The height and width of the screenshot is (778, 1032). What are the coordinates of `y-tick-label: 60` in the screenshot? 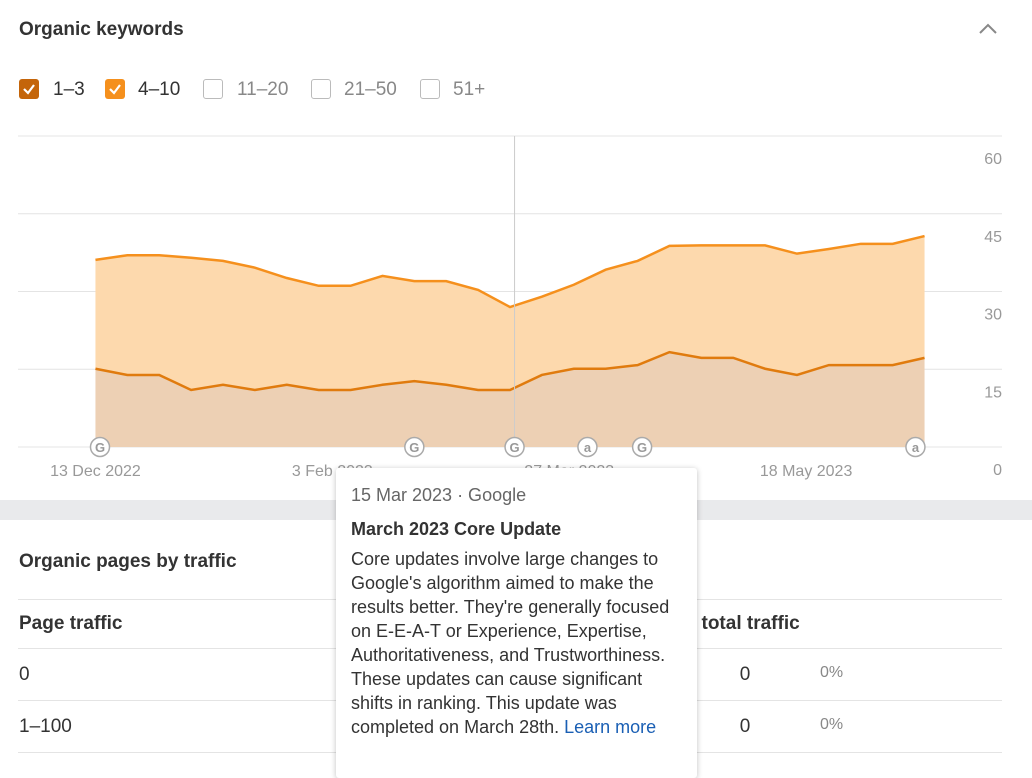 It's located at (993, 159).